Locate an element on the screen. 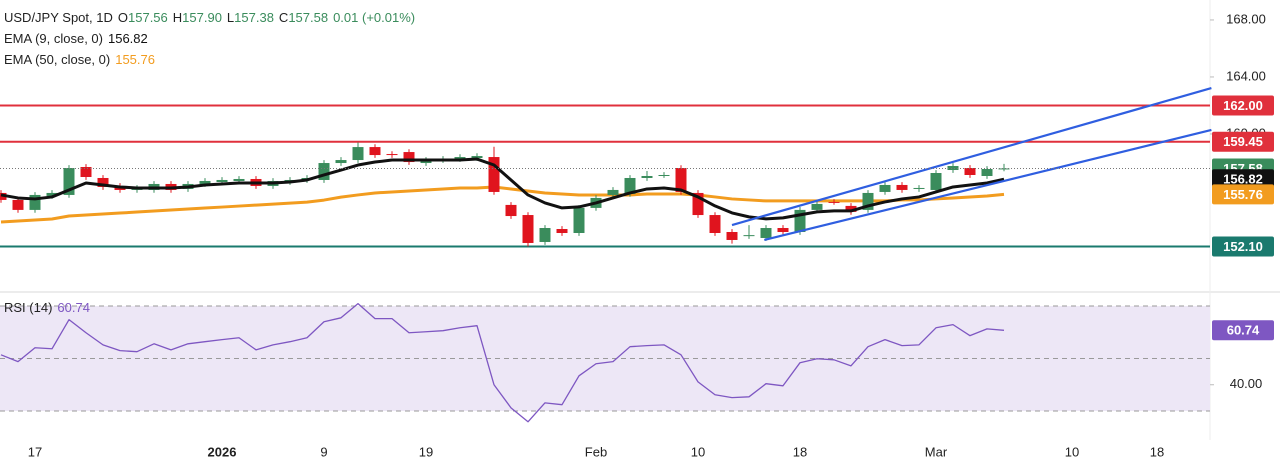 The height and width of the screenshot is (470, 1280). ema-badge-label: 155.76 is located at coordinates (1243, 194).